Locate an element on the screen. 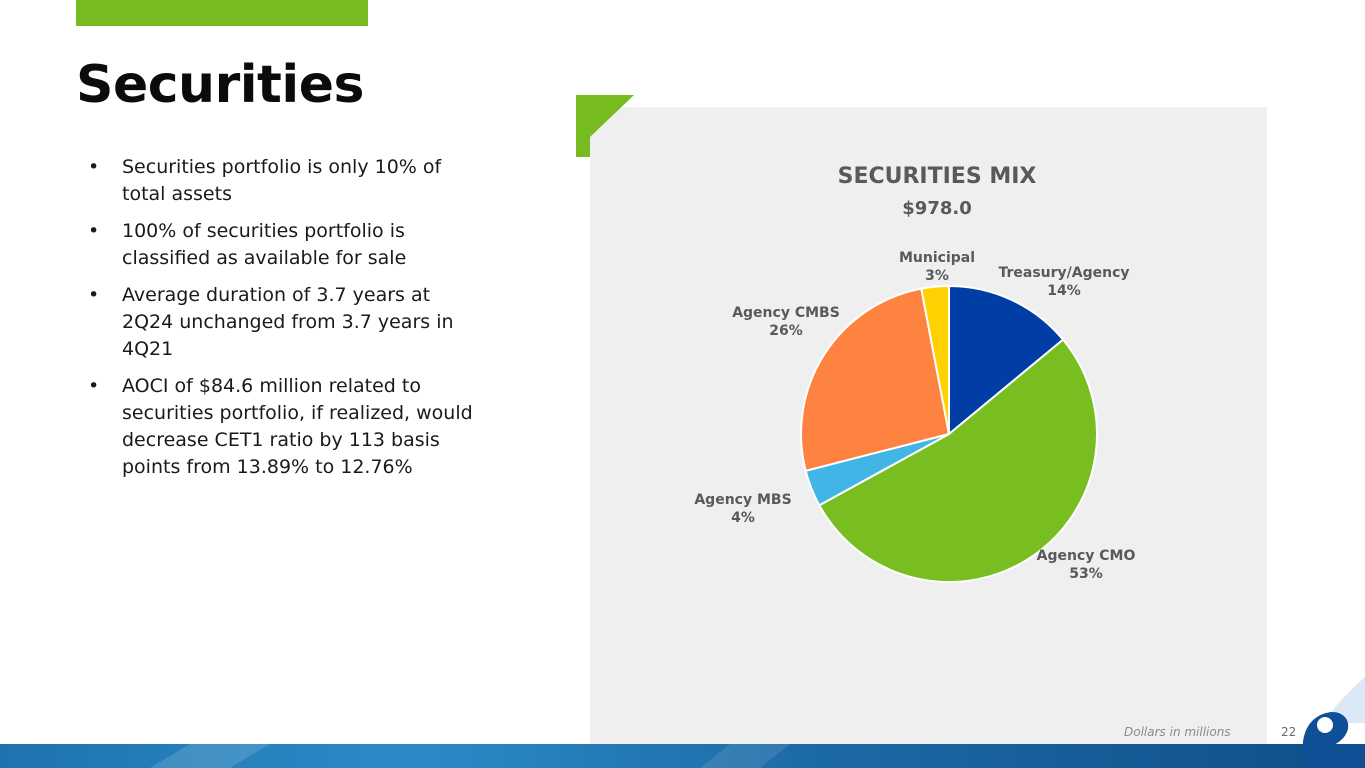 This screenshot has height=768, width=1365. corner-accent-icon is located at coordinates (605, 126).